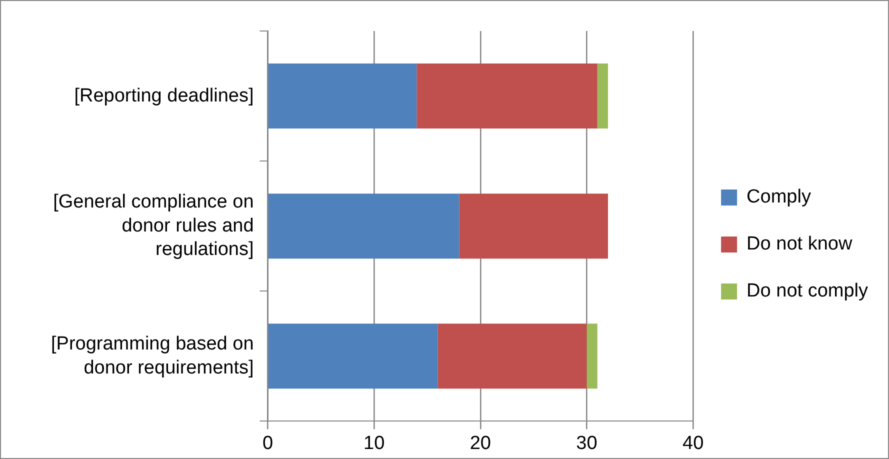 The height and width of the screenshot is (459, 889). What do you see at coordinates (480, 443) in the screenshot?
I see `x-tick-label: 20` at bounding box center [480, 443].